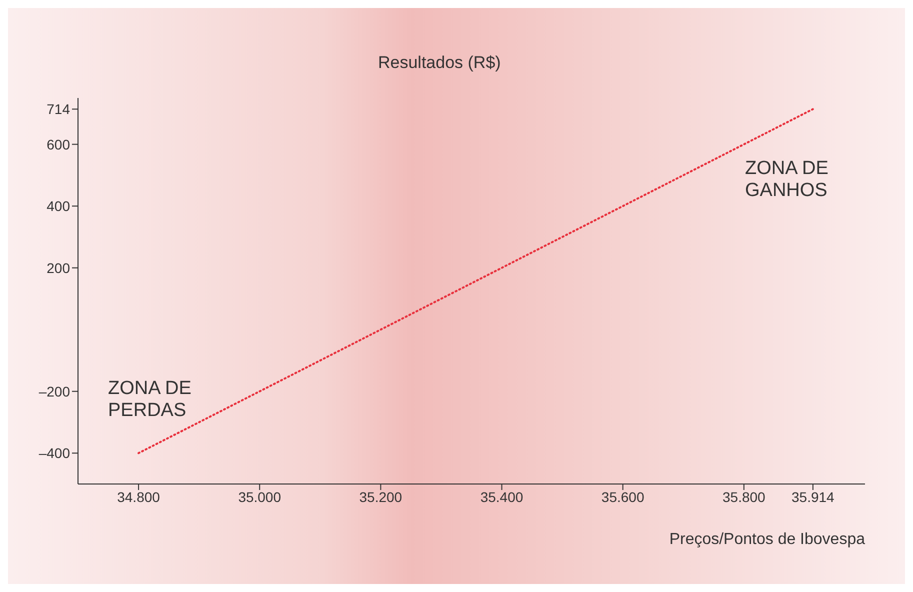 The image size is (913, 592). I want to click on annotation: ZONA DE PERDAS, so click(150, 400).